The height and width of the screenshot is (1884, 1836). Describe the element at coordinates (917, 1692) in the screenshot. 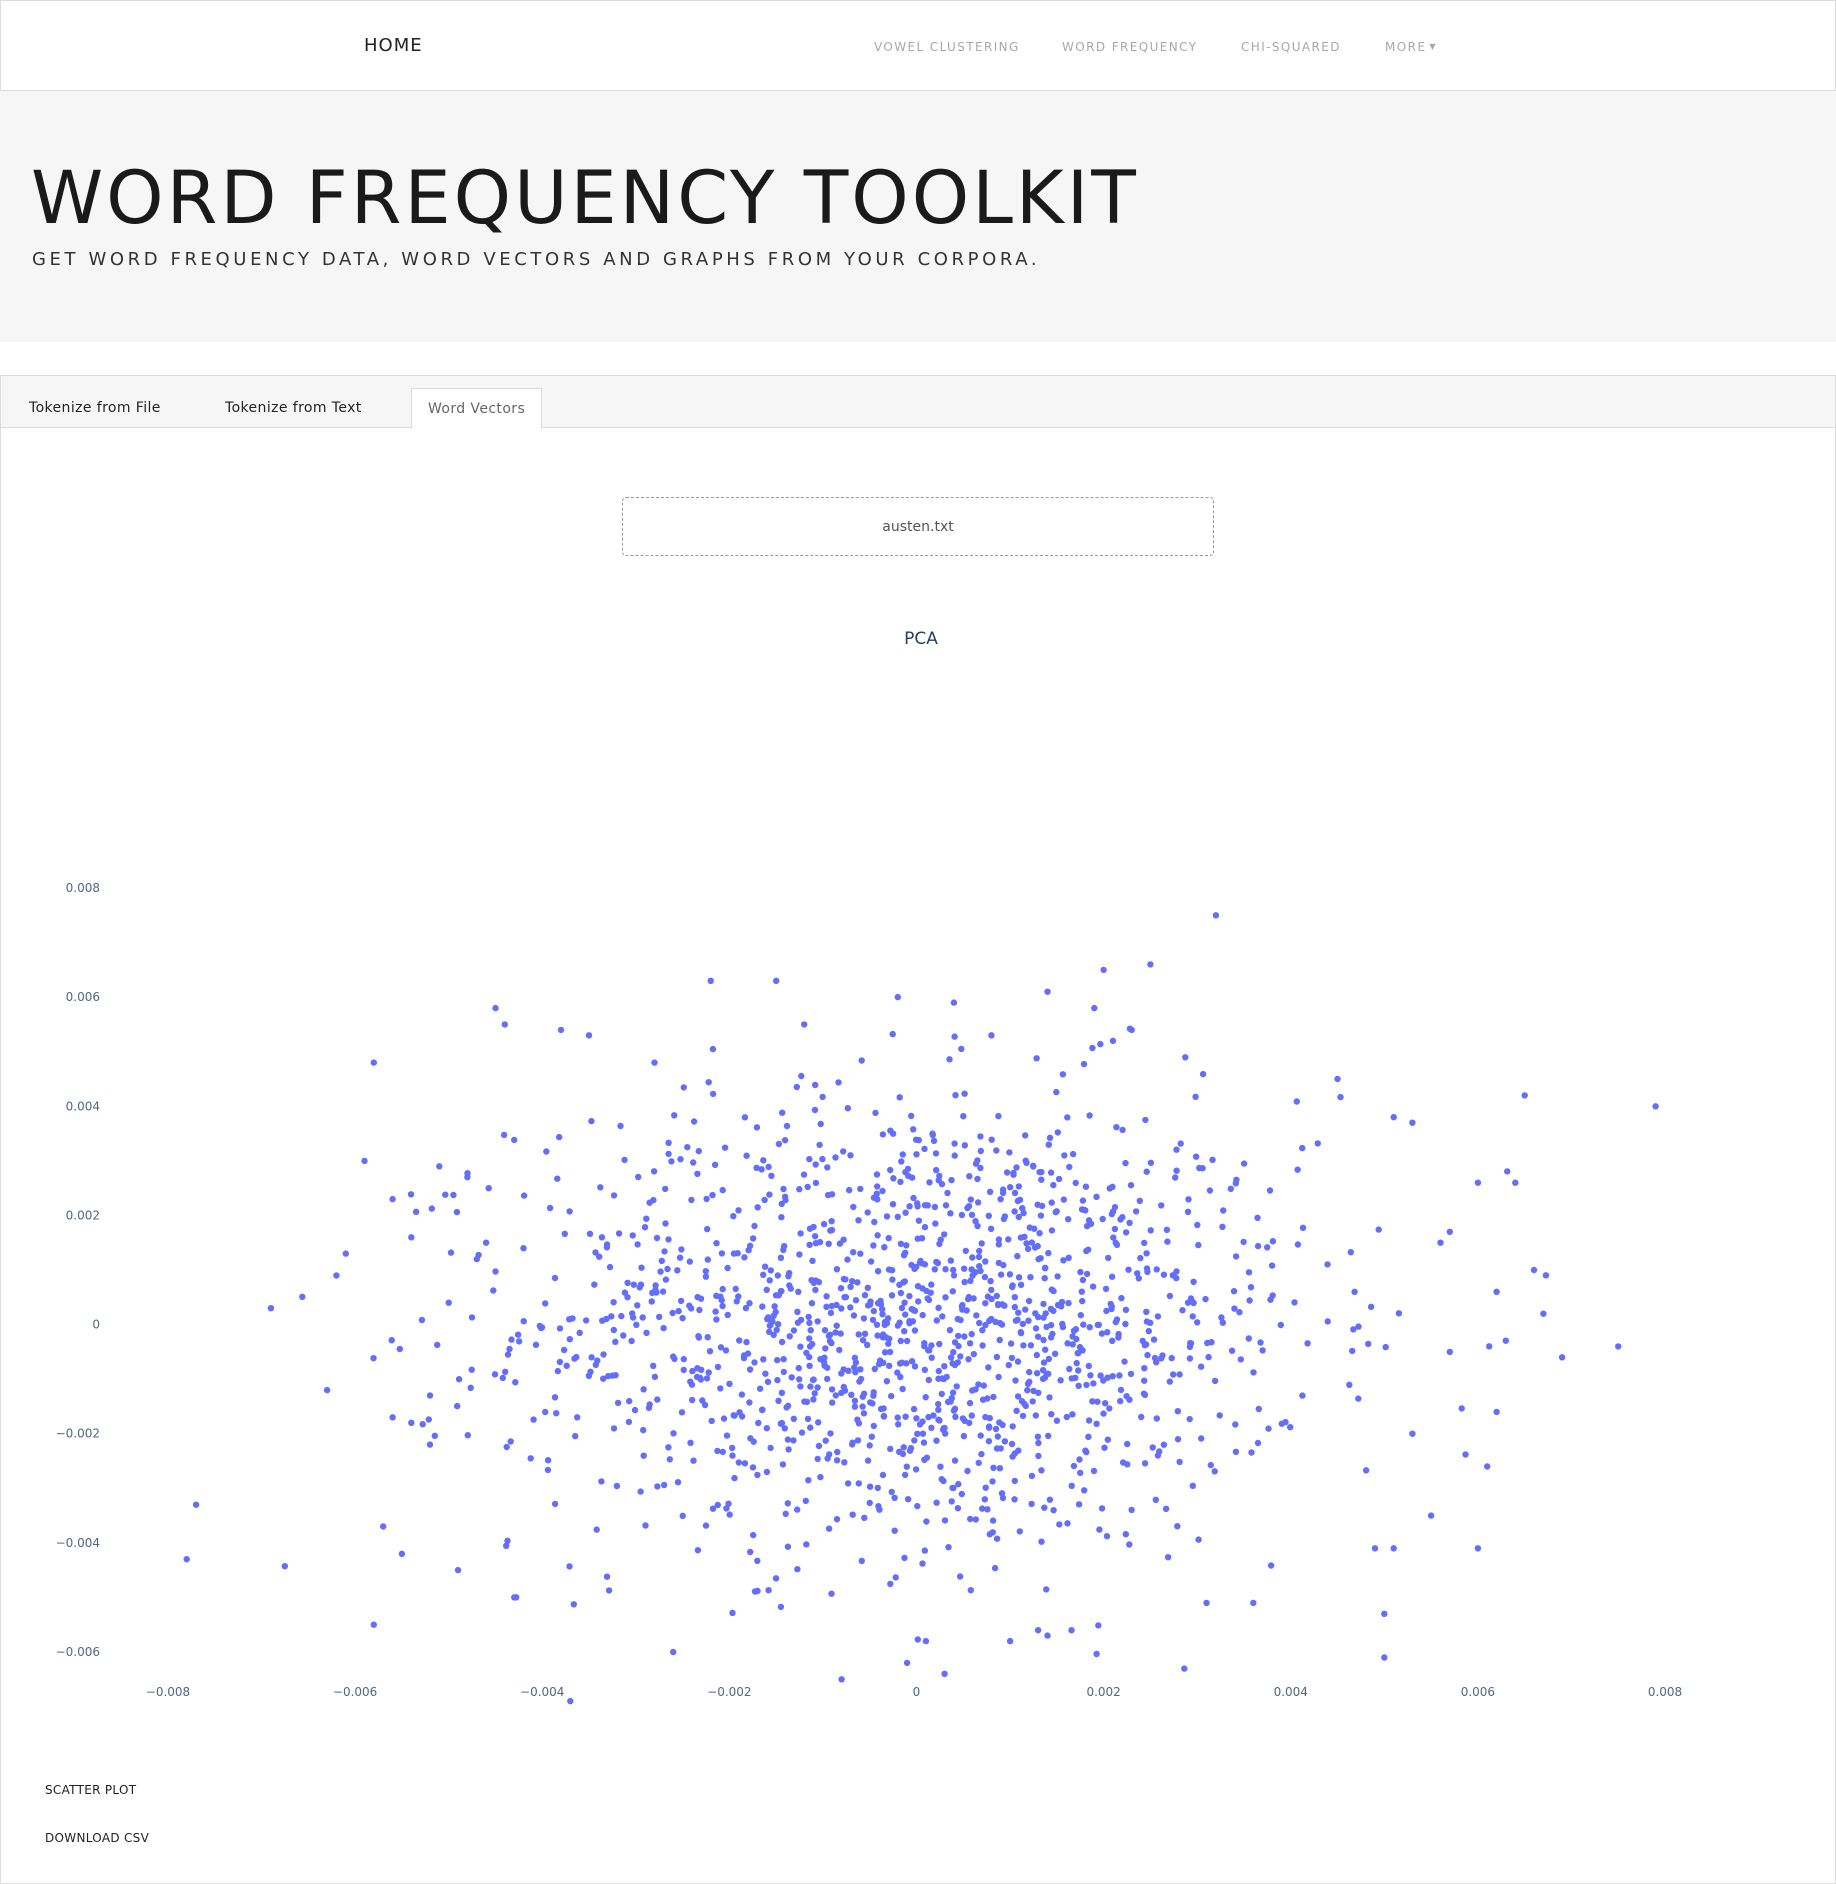

I see `x-tick-label: 0` at that location.